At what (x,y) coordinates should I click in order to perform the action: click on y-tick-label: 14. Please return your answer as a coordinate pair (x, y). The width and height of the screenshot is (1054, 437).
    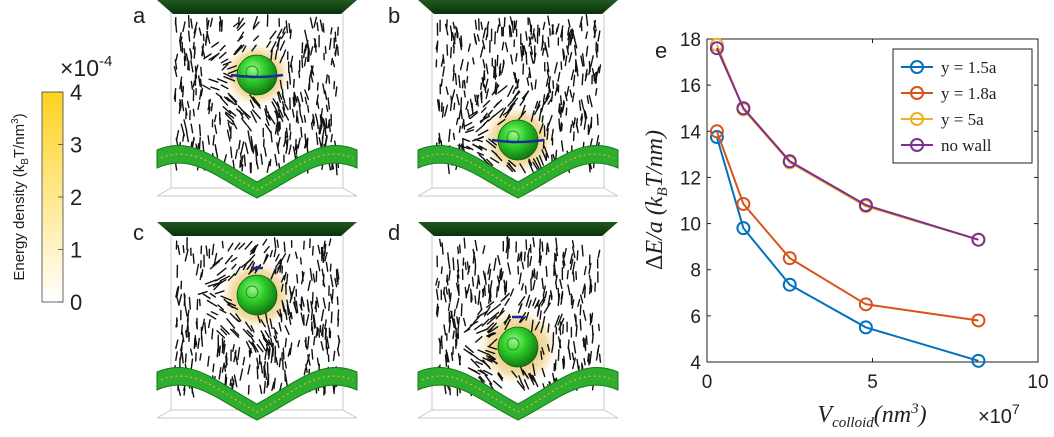
    Looking at the image, I should click on (691, 132).